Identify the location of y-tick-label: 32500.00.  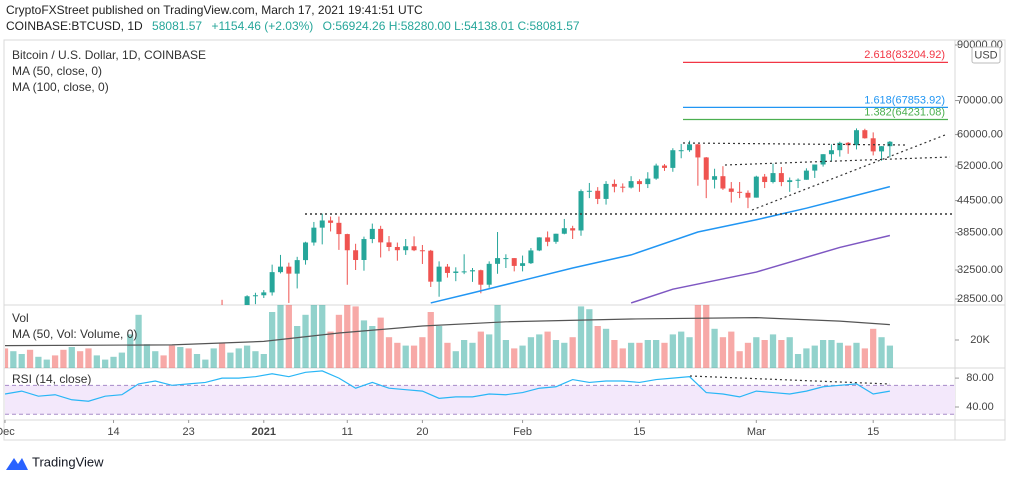
(980, 270).